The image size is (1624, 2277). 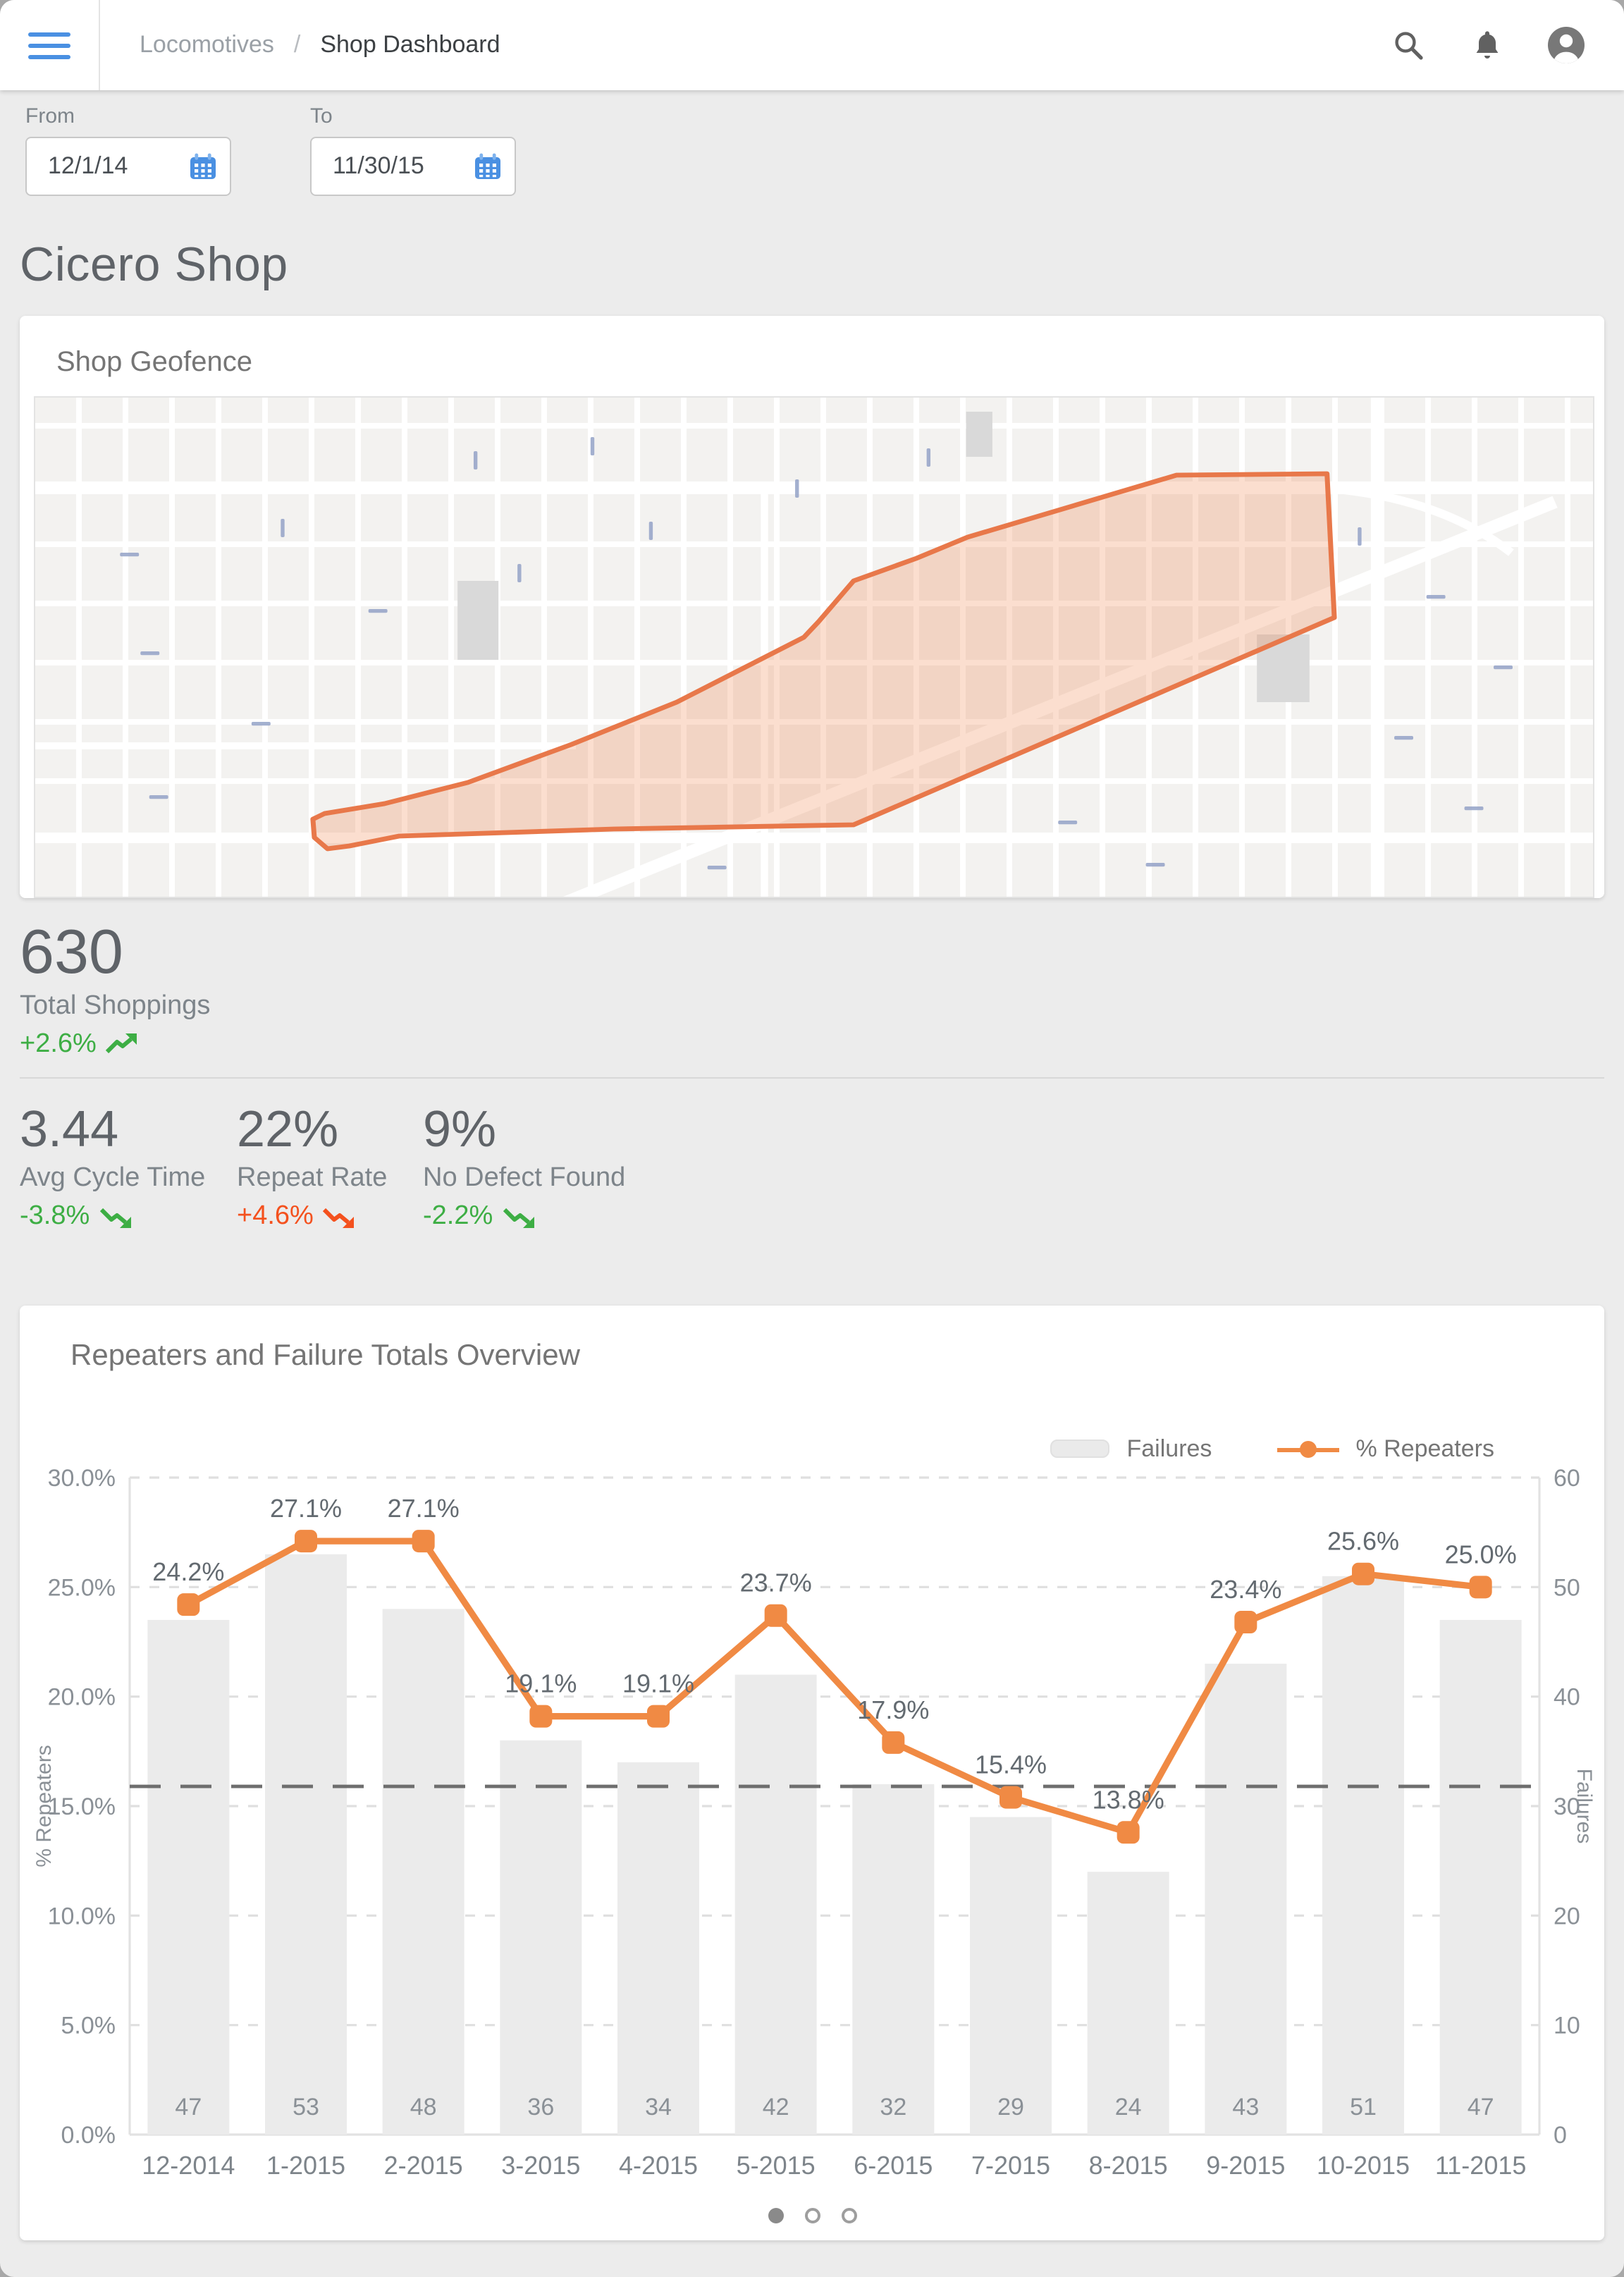 What do you see at coordinates (107, 166) in the screenshot?
I see `from-date-input` at bounding box center [107, 166].